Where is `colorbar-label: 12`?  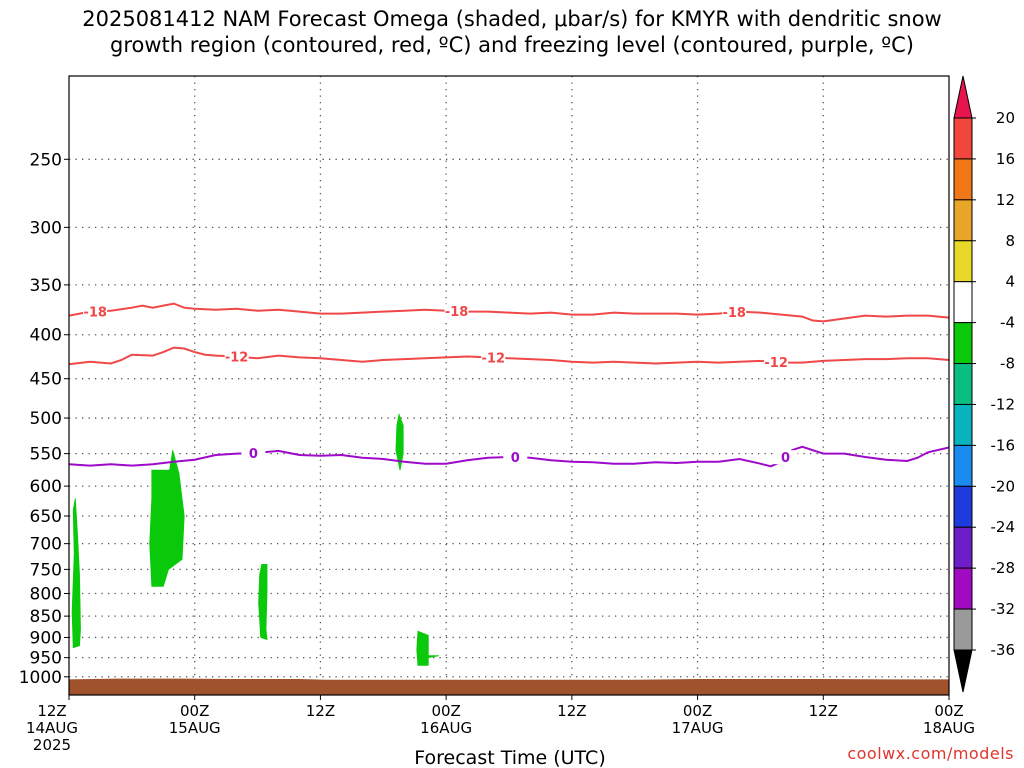
colorbar-label: 12 is located at coordinates (1005, 200).